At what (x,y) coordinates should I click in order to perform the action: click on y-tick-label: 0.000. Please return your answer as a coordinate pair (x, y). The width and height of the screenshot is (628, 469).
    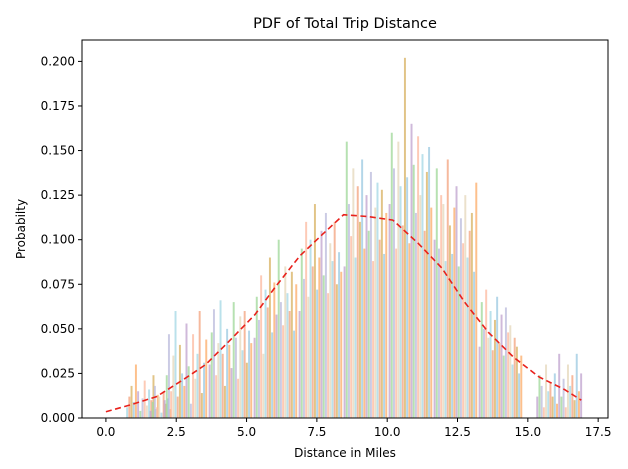
    Looking at the image, I should click on (58, 418).